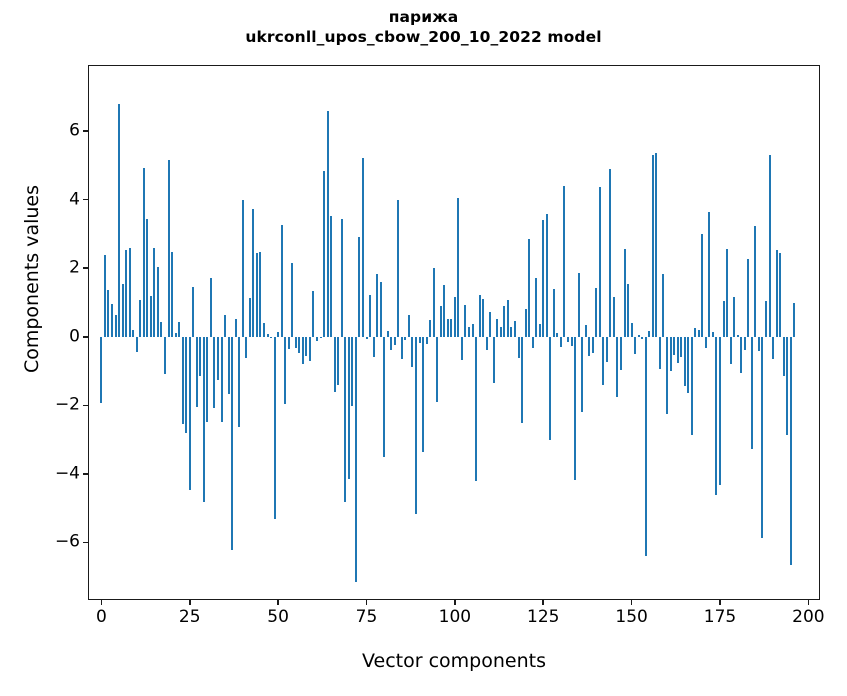 Image resolution: width=847 pixels, height=696 pixels. I want to click on x-tick-label: 50, so click(278, 617).